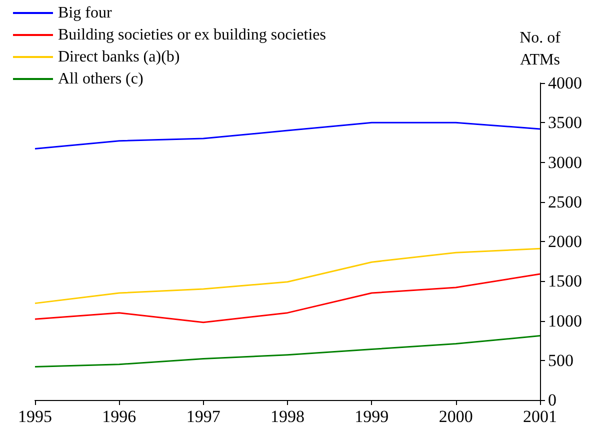 This screenshot has width=607, height=439. Describe the element at coordinates (565, 122) in the screenshot. I see `y-tick-label: 3500` at that location.